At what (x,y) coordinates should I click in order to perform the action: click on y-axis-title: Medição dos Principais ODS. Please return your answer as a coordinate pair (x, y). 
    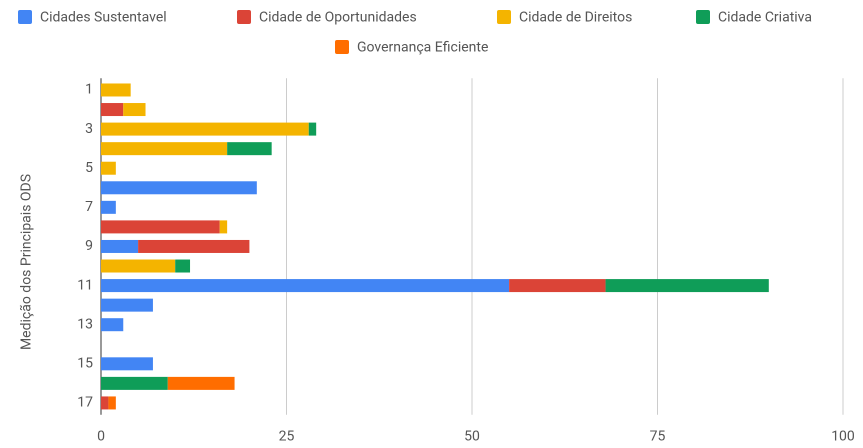
    Looking at the image, I should click on (27, 262).